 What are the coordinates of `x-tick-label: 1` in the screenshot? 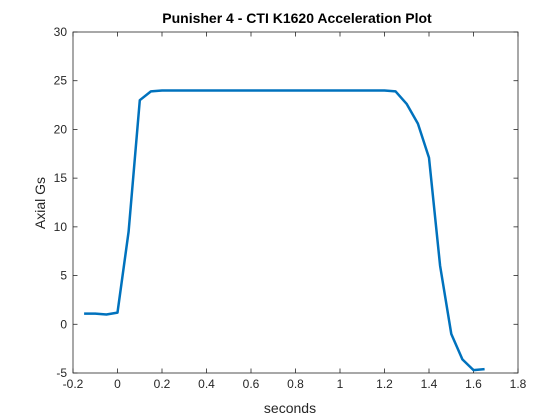 It's located at (340, 384).